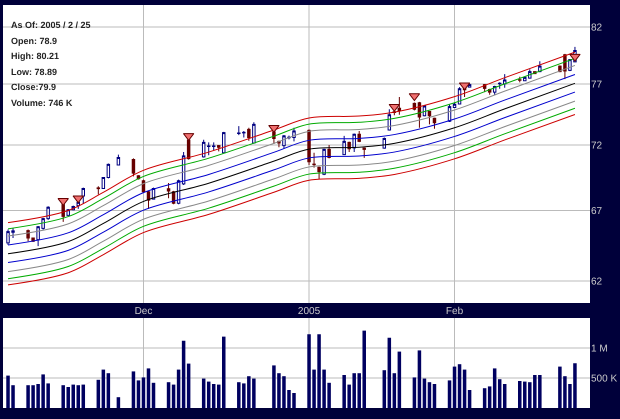 The height and width of the screenshot is (419, 620). What do you see at coordinates (35, 56) in the screenshot?
I see `annotation: High: 80.21` at bounding box center [35, 56].